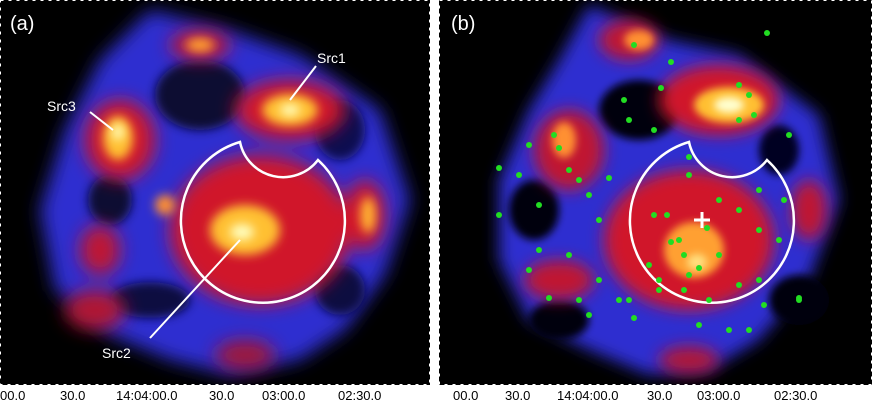 Image resolution: width=872 pixels, height=409 pixels. I want to click on src2-pointer, so click(195, 289).